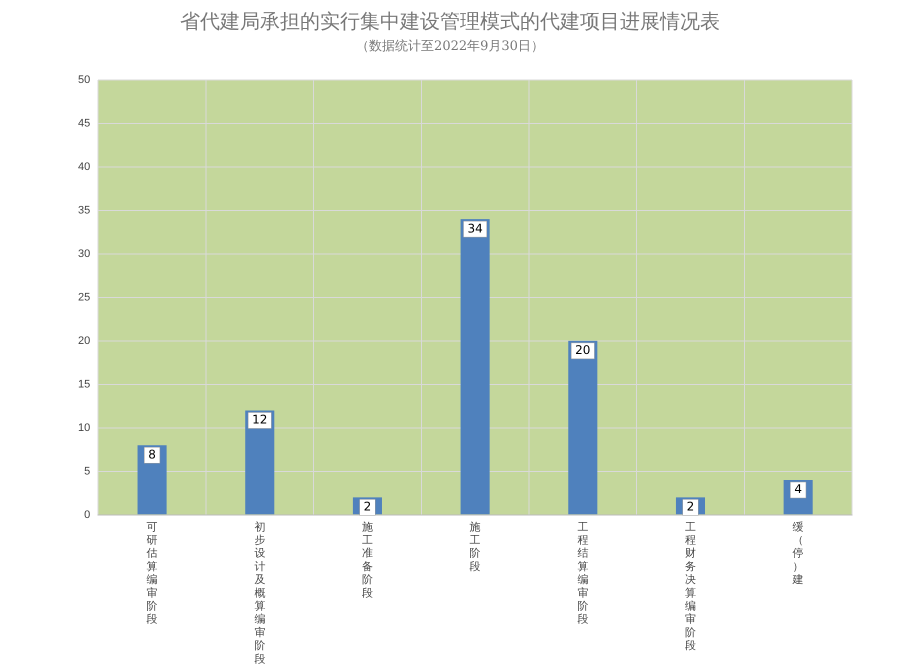  What do you see at coordinates (84, 297) in the screenshot?
I see `y-tick-label: 25` at bounding box center [84, 297].